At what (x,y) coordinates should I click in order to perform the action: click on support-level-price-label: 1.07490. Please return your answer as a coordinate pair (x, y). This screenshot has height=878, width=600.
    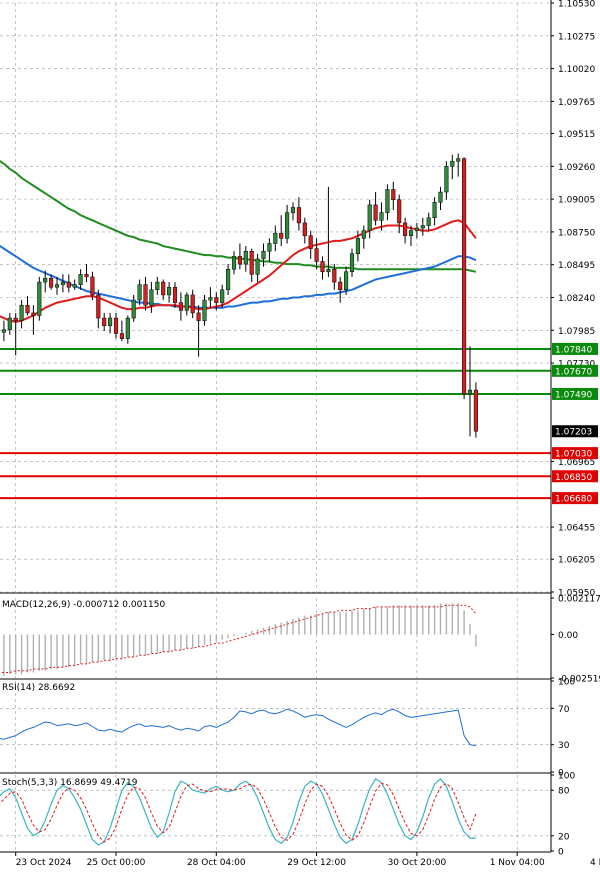
    Looking at the image, I should click on (573, 395).